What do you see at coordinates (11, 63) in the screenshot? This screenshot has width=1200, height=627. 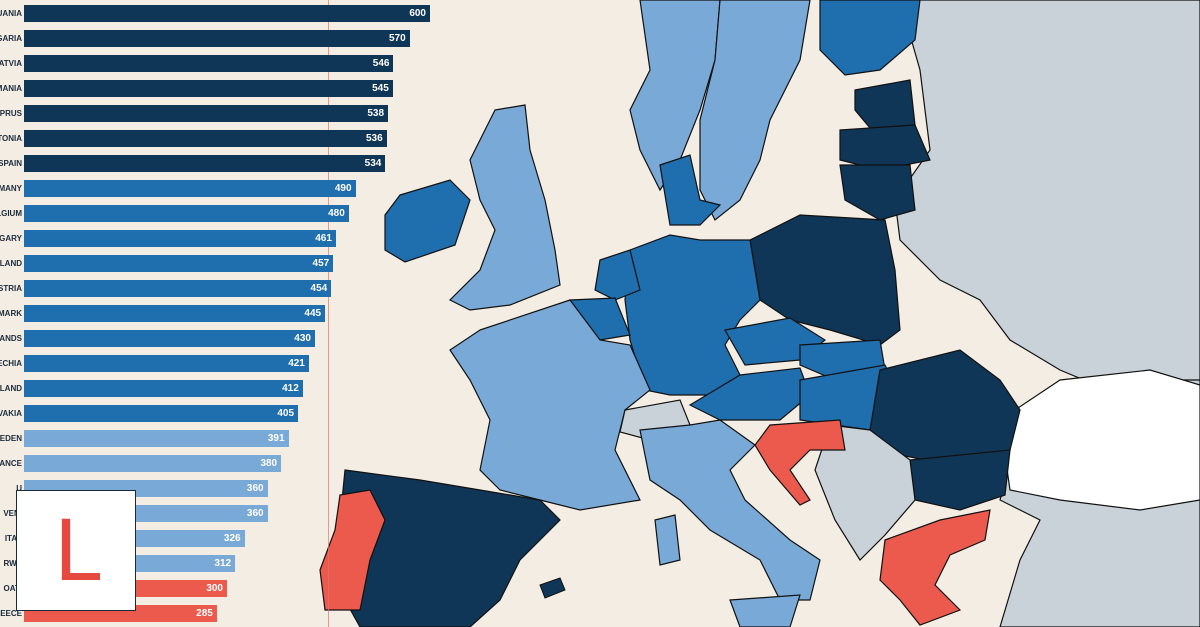 I see `bar-label: ATVIA` at bounding box center [11, 63].